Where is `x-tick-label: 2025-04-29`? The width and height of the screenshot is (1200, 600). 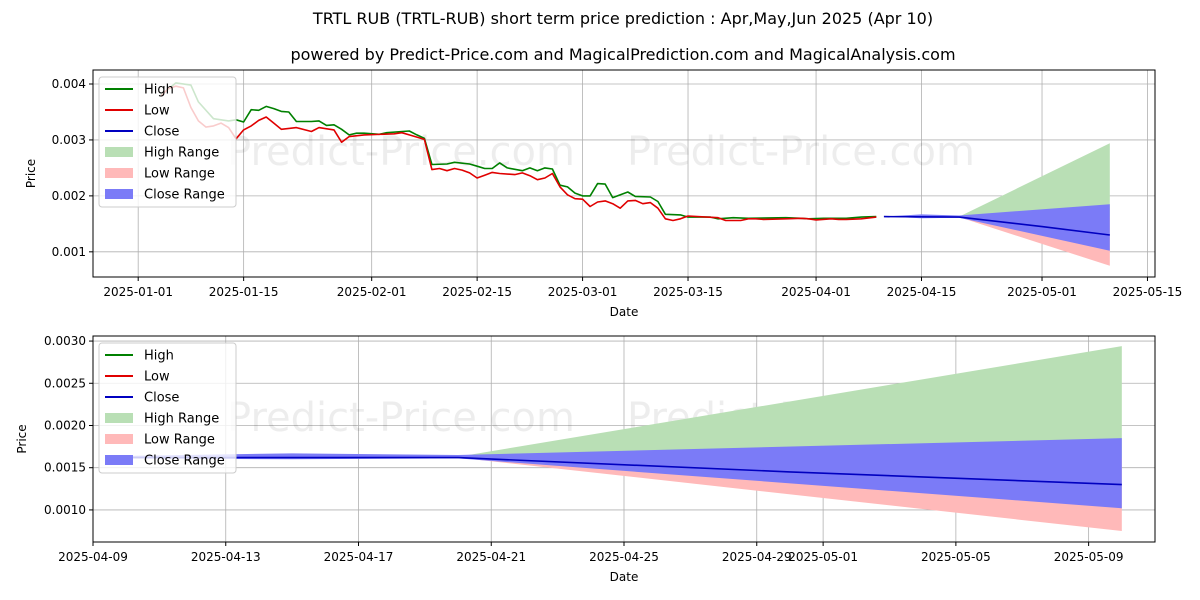
x-tick-label: 2025-04-29 is located at coordinates (757, 557).